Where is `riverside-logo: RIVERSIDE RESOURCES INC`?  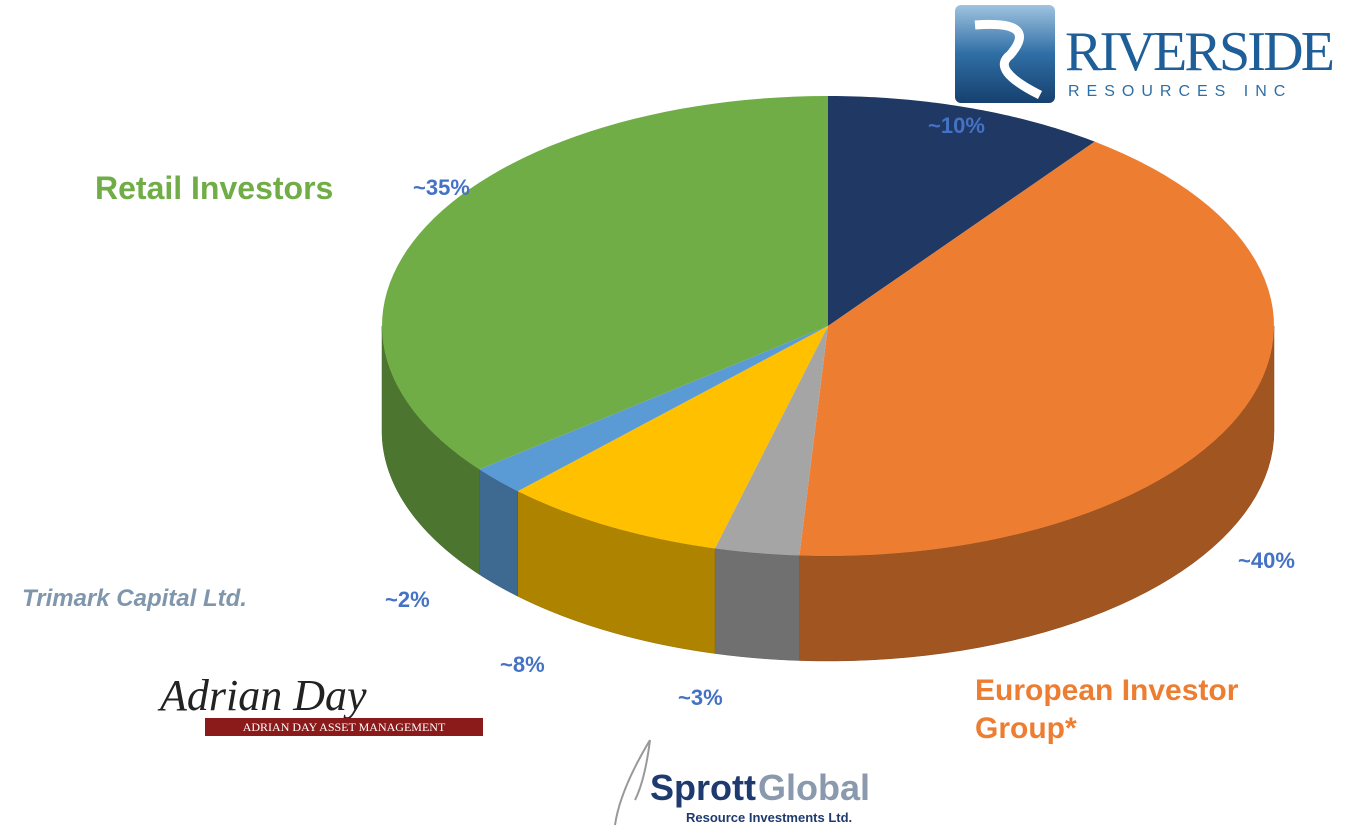
riverside-logo: RIVERSIDE RESOURCES INC is located at coordinates (1145, 54).